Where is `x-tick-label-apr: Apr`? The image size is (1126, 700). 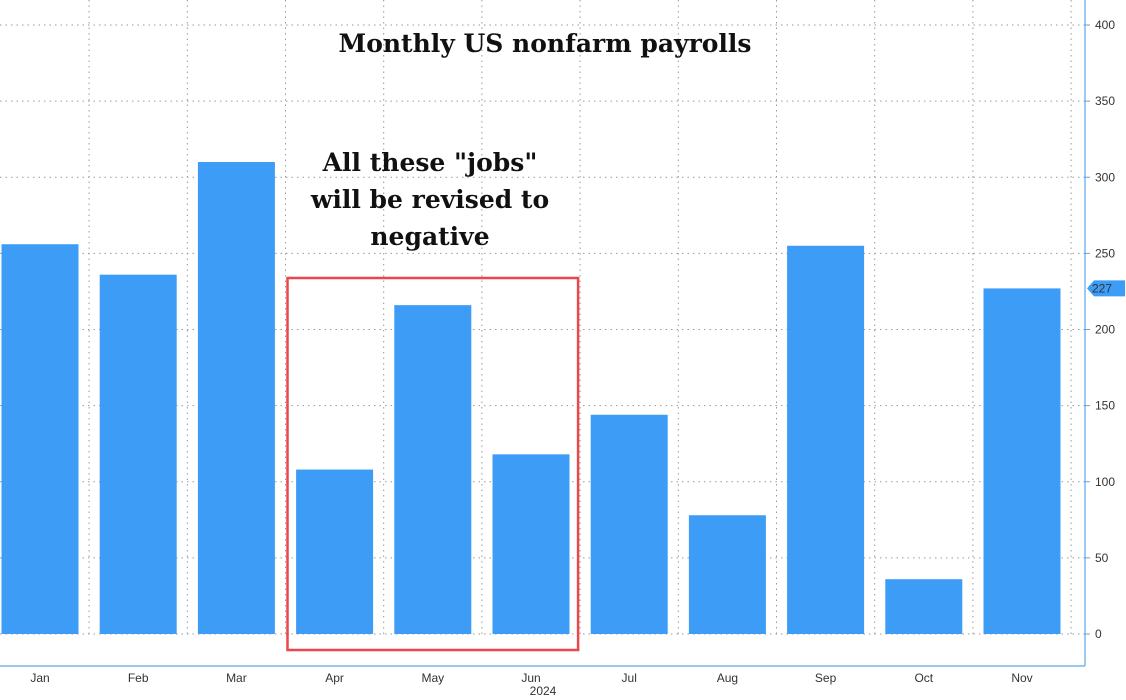 x-tick-label-apr: Apr is located at coordinates (334, 678).